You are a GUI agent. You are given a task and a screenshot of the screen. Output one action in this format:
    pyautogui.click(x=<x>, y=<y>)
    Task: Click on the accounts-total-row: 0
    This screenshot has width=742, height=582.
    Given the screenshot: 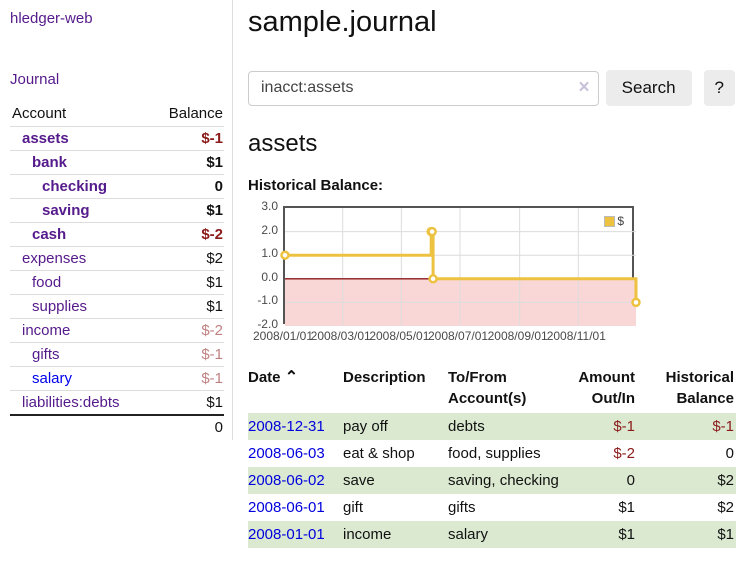 What is the action you would take?
    pyautogui.click(x=117, y=426)
    